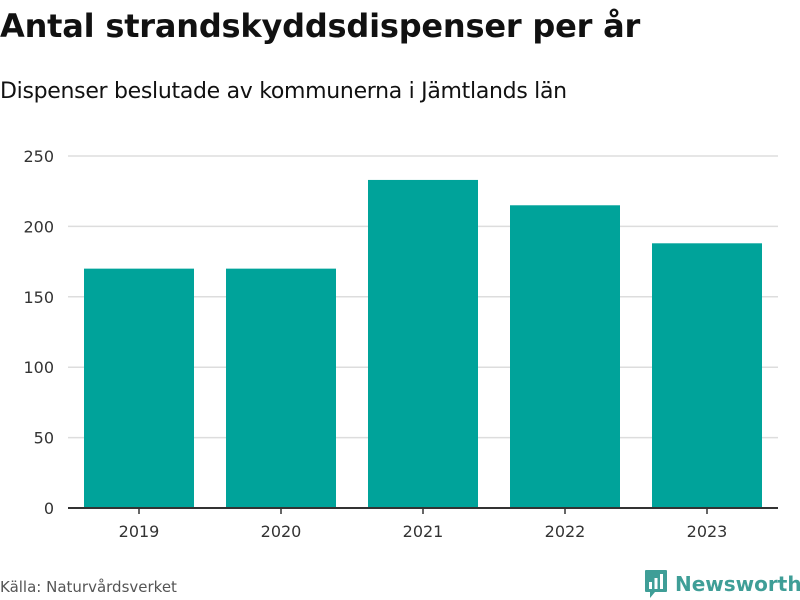  Describe the element at coordinates (565, 356) in the screenshot. I see `bar-2022` at that location.